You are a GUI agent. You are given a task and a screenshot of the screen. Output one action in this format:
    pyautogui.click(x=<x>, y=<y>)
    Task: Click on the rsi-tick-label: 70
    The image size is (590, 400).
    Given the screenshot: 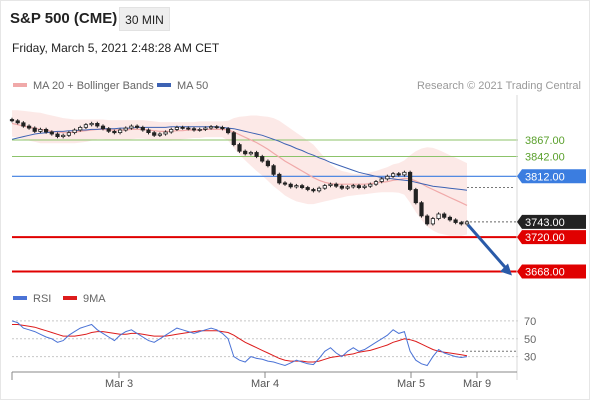 What is the action you would take?
    pyautogui.click(x=530, y=322)
    